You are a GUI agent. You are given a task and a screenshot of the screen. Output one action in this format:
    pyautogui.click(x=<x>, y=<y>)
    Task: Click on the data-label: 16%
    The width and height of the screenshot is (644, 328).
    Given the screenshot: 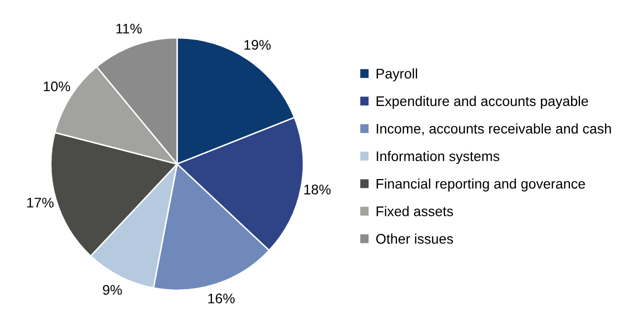 What is the action you would take?
    pyautogui.click(x=221, y=299)
    